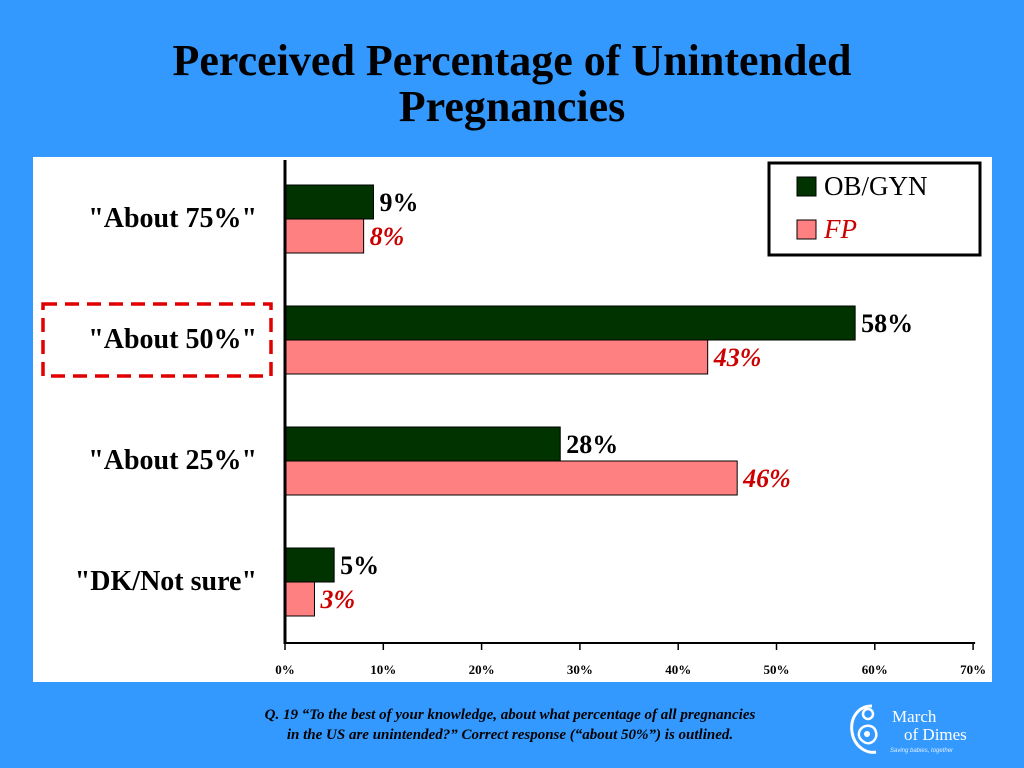 The width and height of the screenshot is (1024, 768). I want to click on data-label-fp: 46%, so click(766, 478).